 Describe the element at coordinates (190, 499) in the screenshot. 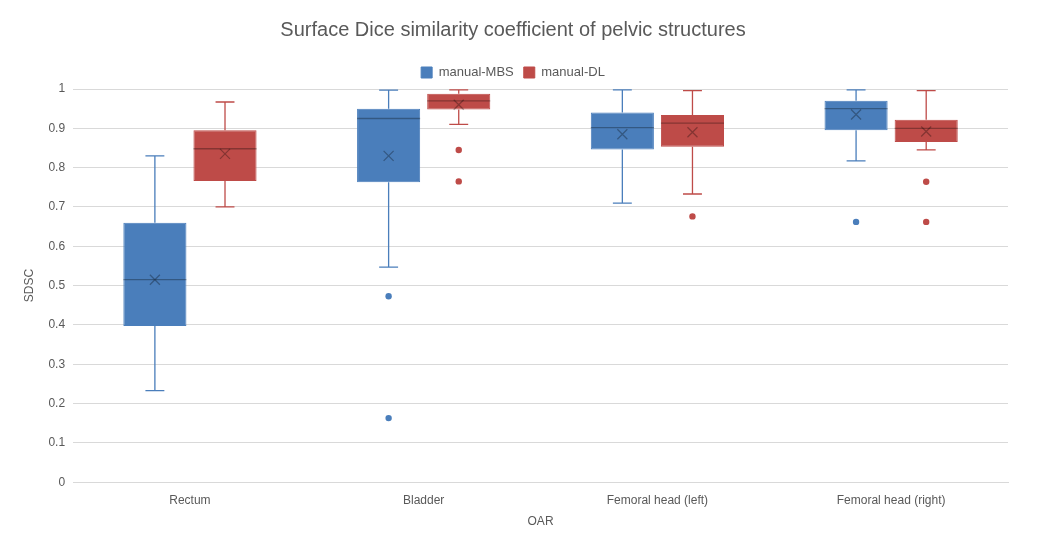

I see `x-tick-label: Rectum` at that location.